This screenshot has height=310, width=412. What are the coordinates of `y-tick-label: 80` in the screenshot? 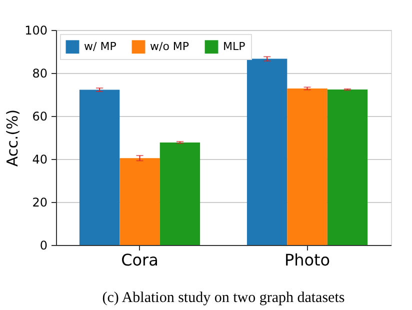 It's located at (40, 73).